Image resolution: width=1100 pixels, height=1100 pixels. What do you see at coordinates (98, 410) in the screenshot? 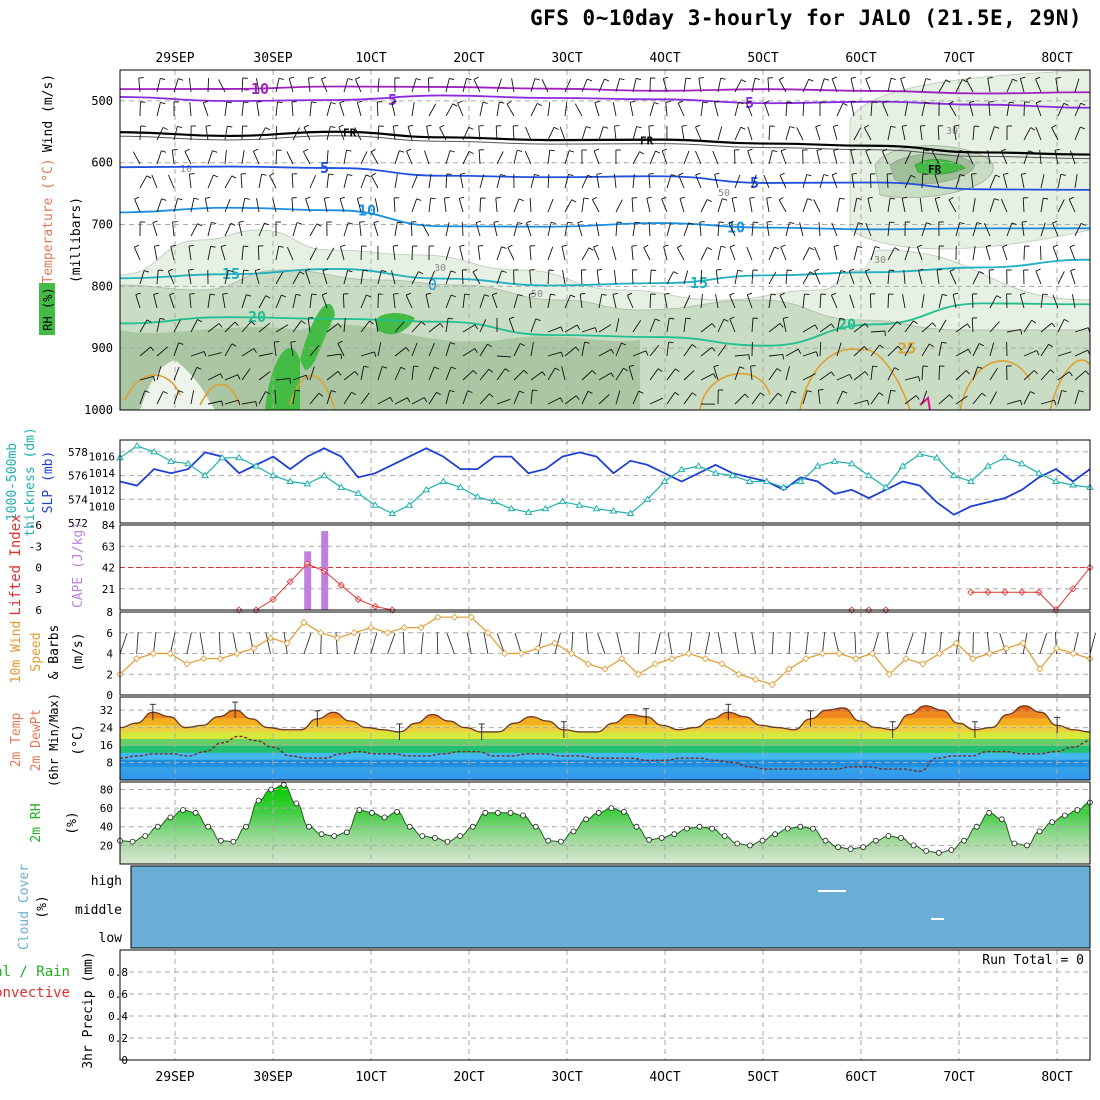
I see `pressure-tick-label: 1000` at bounding box center [98, 410].